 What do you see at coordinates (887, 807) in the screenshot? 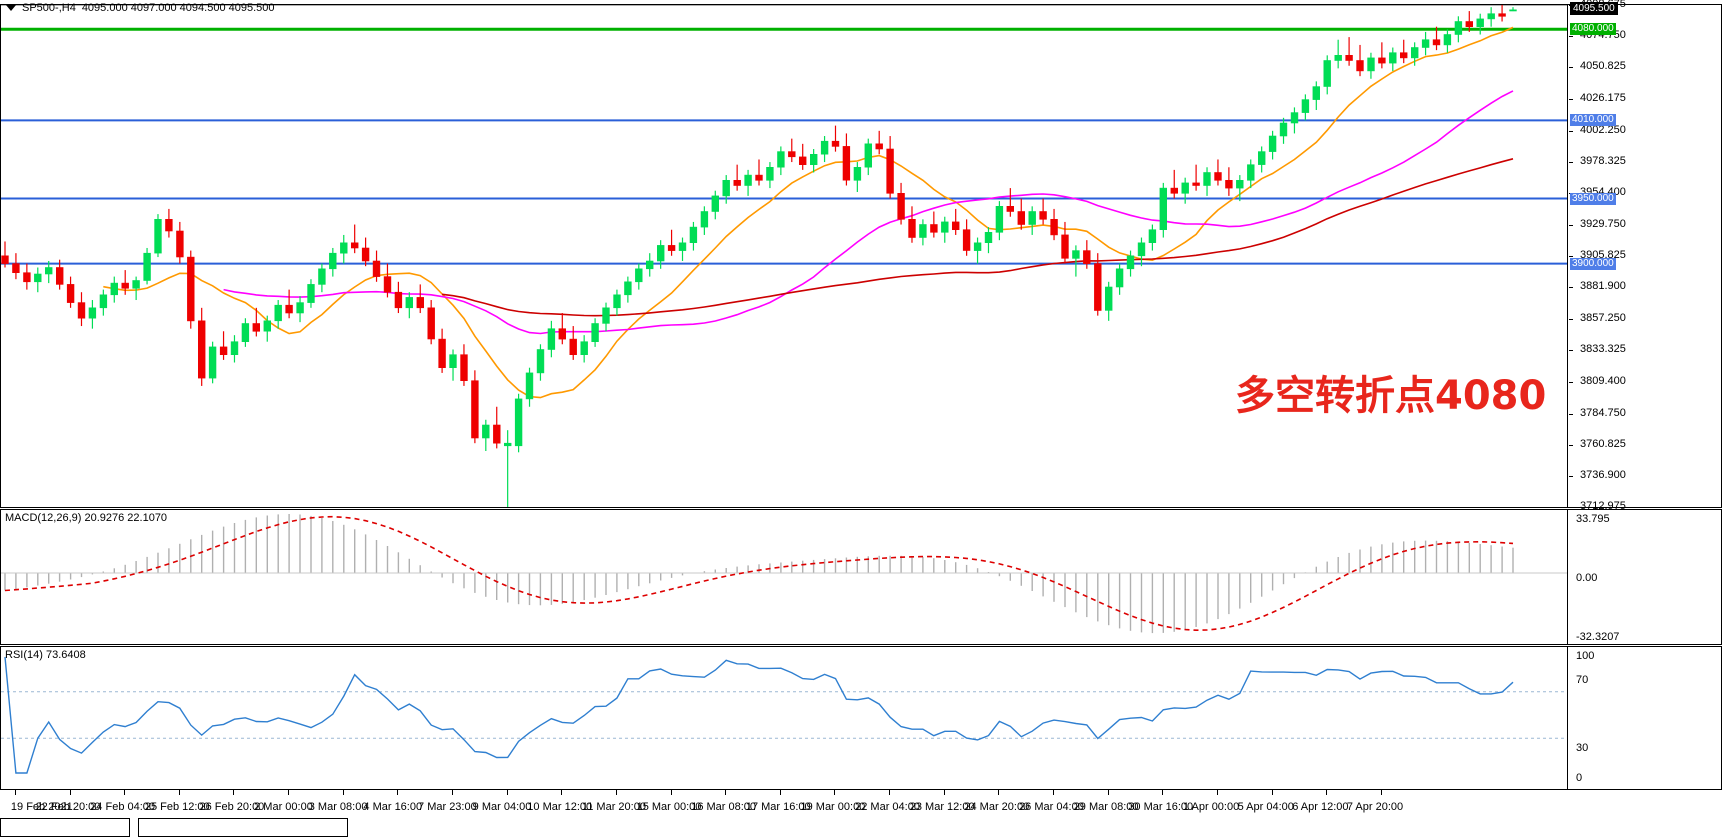
I see `time-axis-tick-label: 22 Mar 04:00` at bounding box center [887, 807].